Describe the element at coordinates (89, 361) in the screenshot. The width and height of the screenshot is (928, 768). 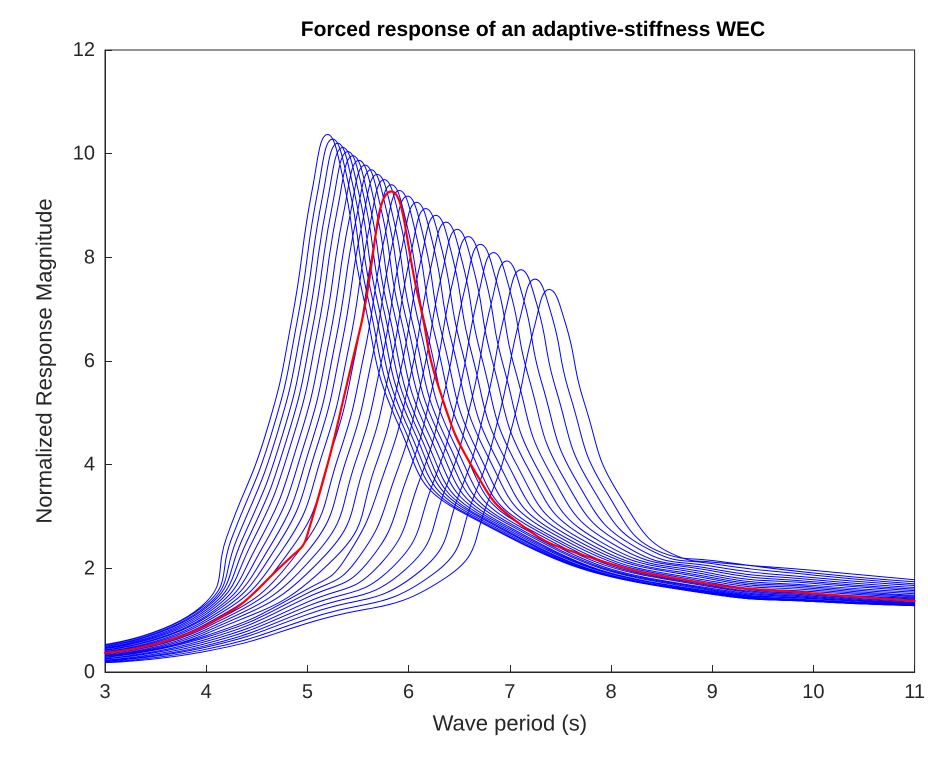
I see `y-tick-label: 6` at that location.